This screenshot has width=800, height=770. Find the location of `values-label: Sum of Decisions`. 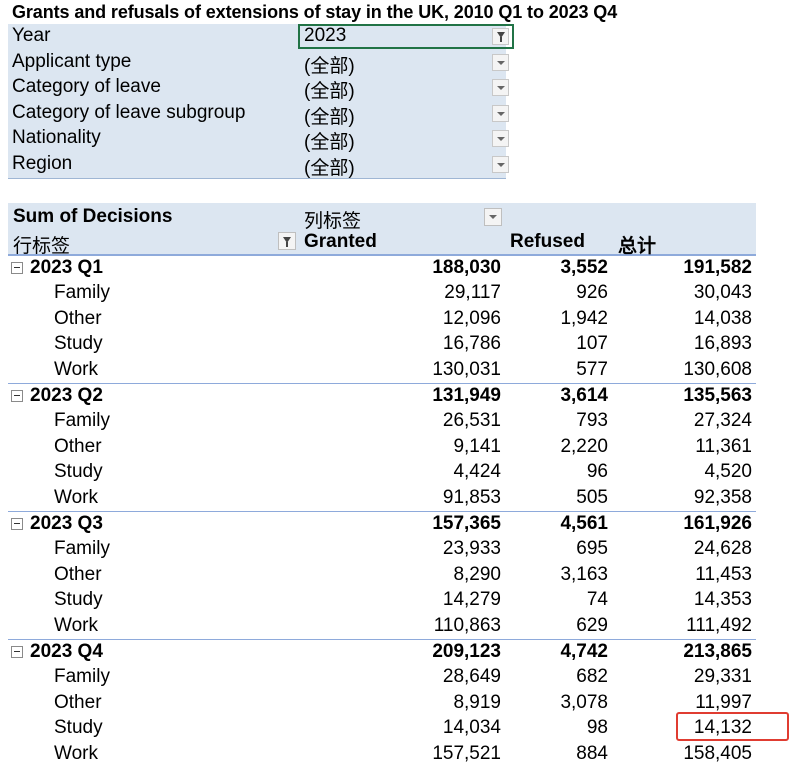

values-label: Sum of Decisions is located at coordinates (93, 216).